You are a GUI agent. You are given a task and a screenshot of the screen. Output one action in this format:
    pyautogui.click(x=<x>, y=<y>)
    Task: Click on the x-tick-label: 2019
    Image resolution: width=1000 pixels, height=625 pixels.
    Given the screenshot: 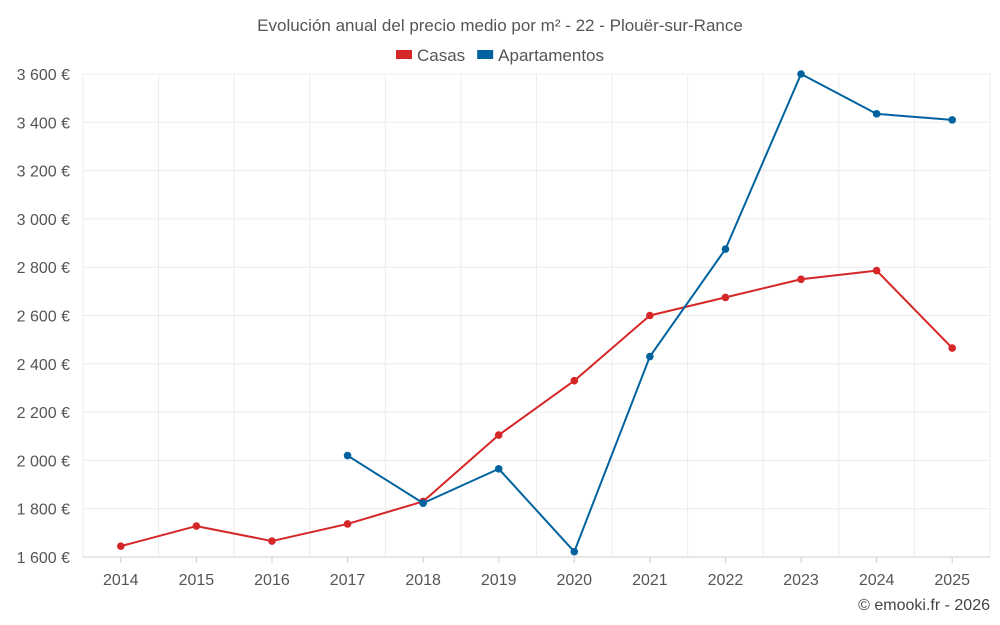 What is the action you would take?
    pyautogui.click(x=499, y=580)
    